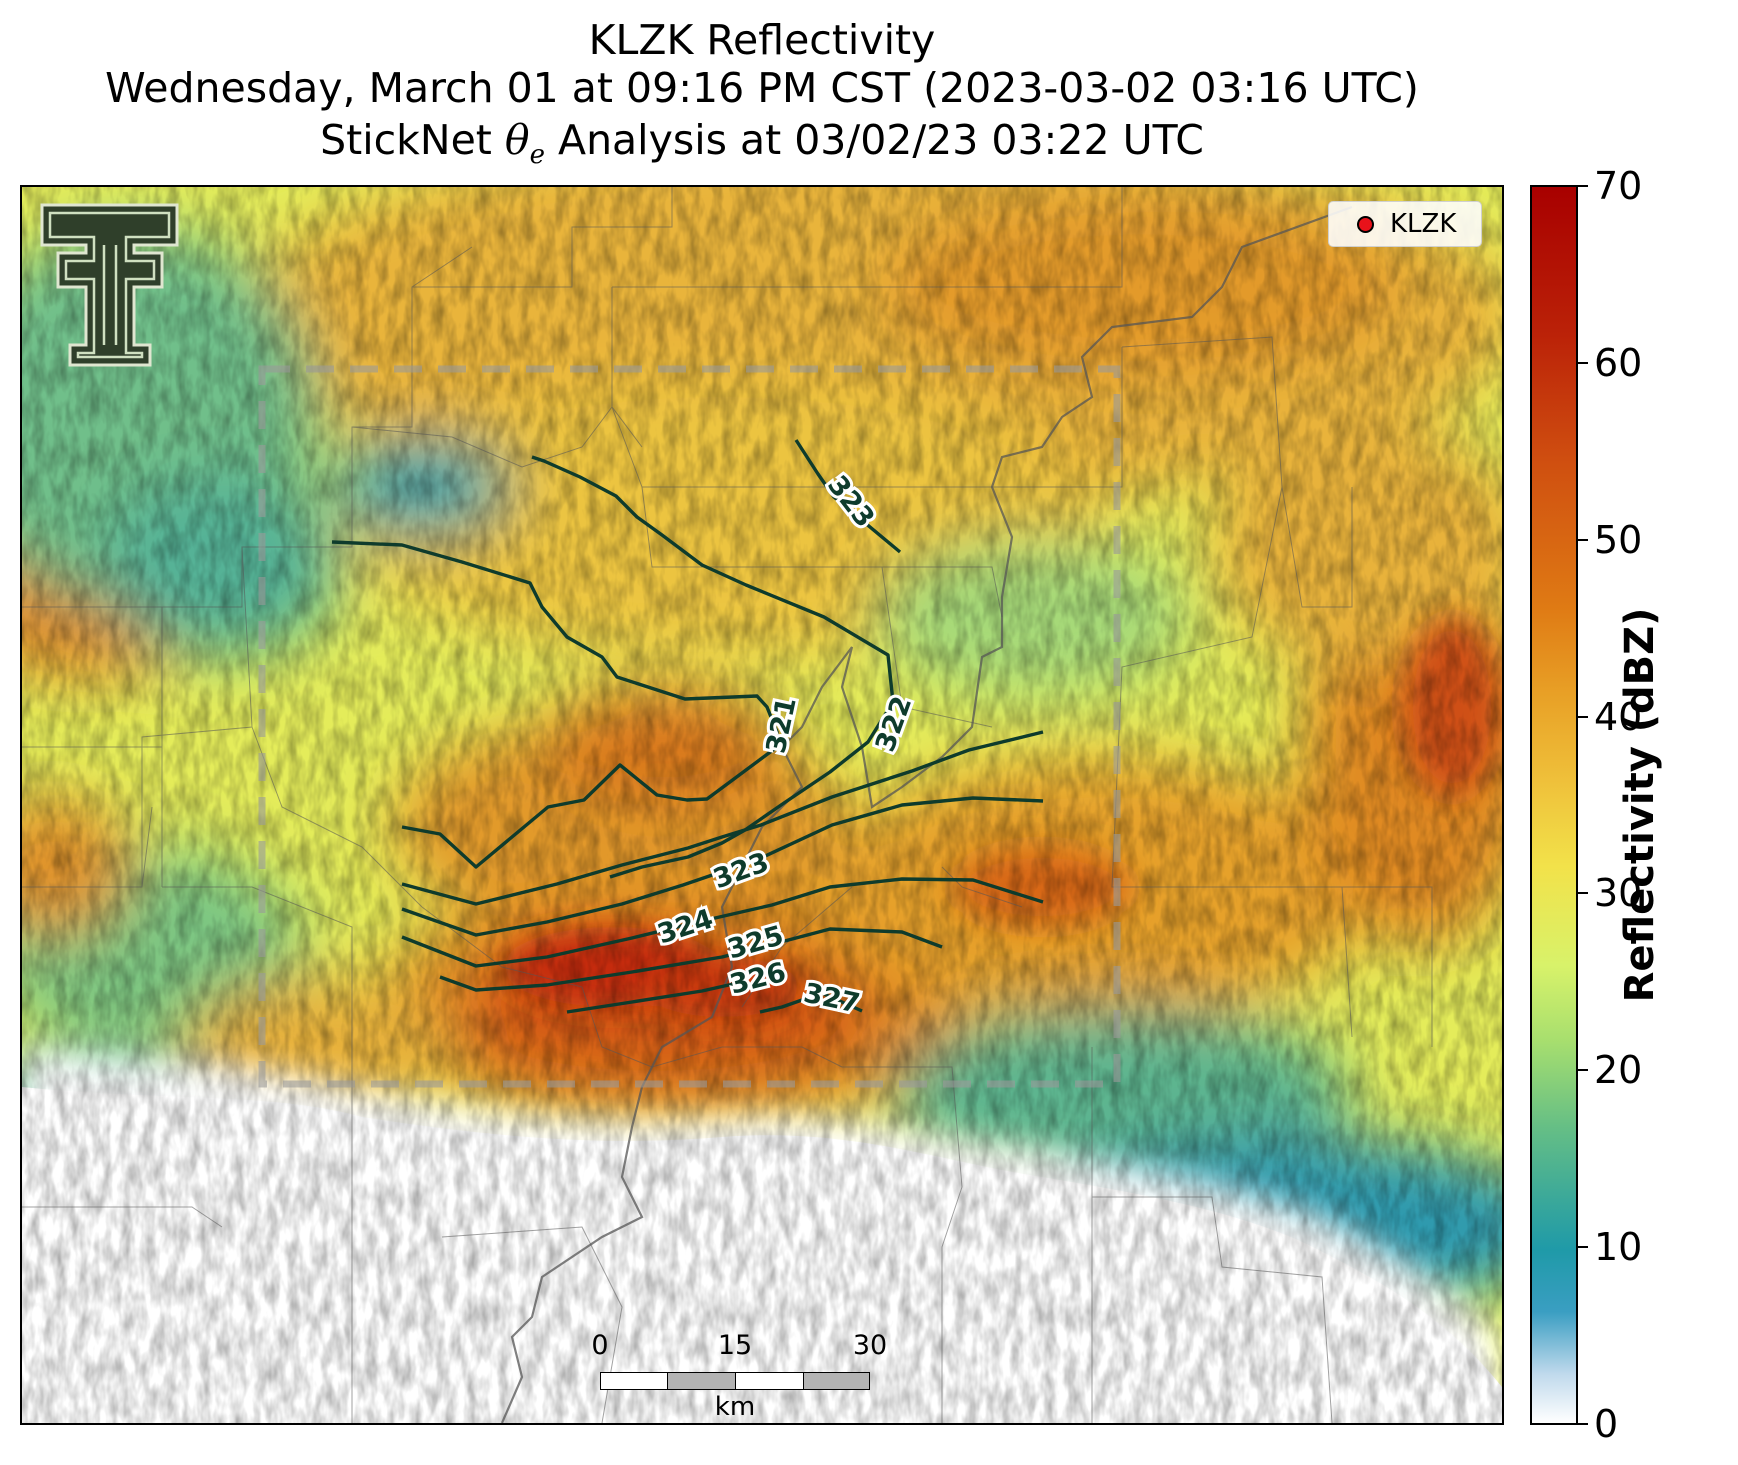 The width and height of the screenshot is (1738, 1465). I want to click on map-legend: KLZK, so click(1405, 224).